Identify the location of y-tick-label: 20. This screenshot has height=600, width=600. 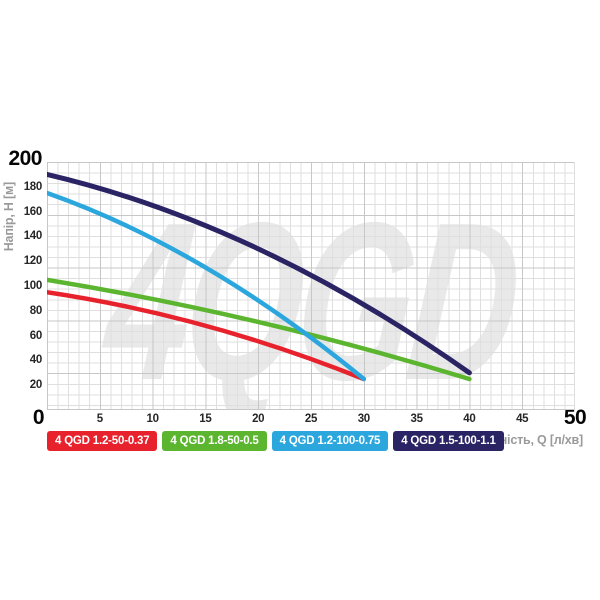
(36, 385).